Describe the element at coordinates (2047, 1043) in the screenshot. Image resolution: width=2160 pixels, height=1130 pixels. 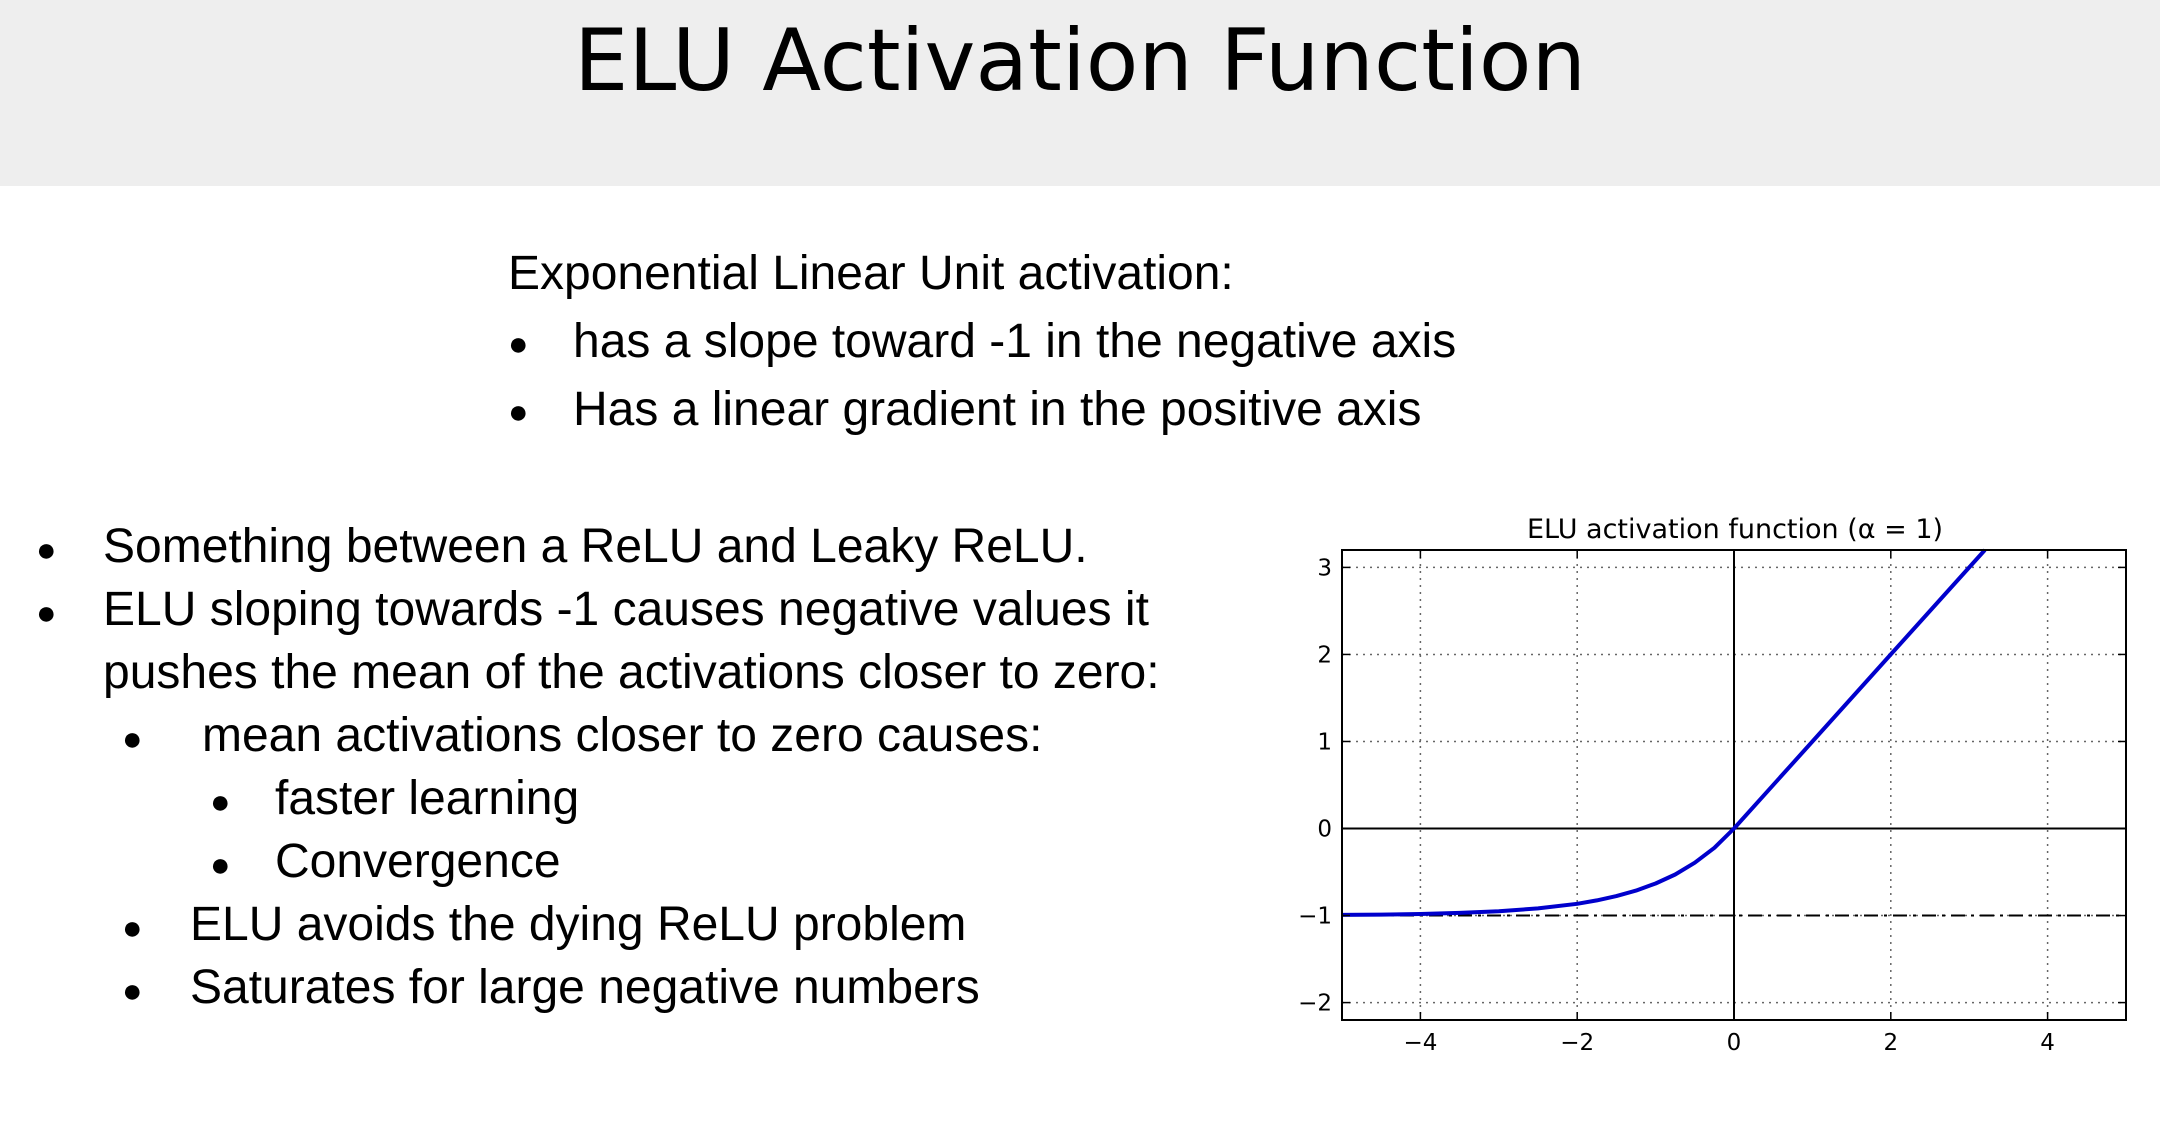
I see `x-tick-label: 4` at that location.